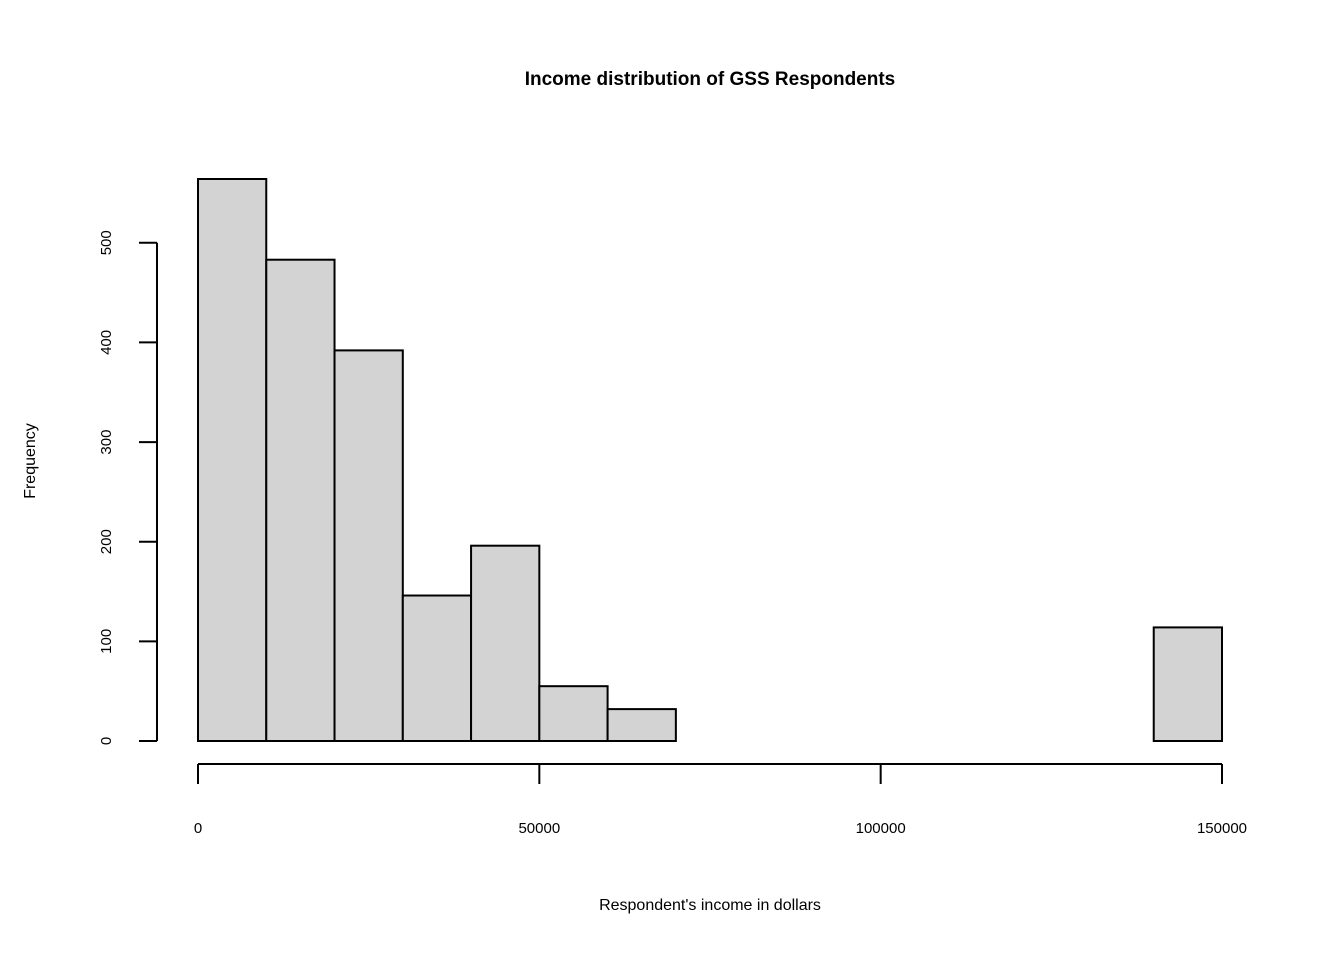  Describe the element at coordinates (710, 905) in the screenshot. I see `x-axis-label: Respondent's income in dollars` at that location.